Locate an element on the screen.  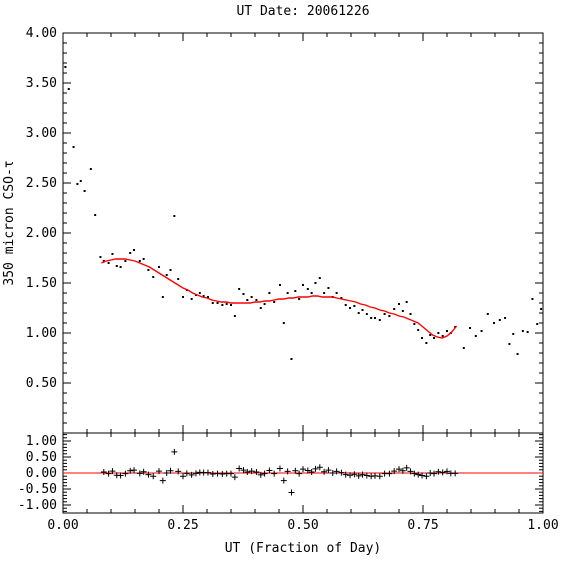
x-tick-label: 0.00 is located at coordinates (62, 525).